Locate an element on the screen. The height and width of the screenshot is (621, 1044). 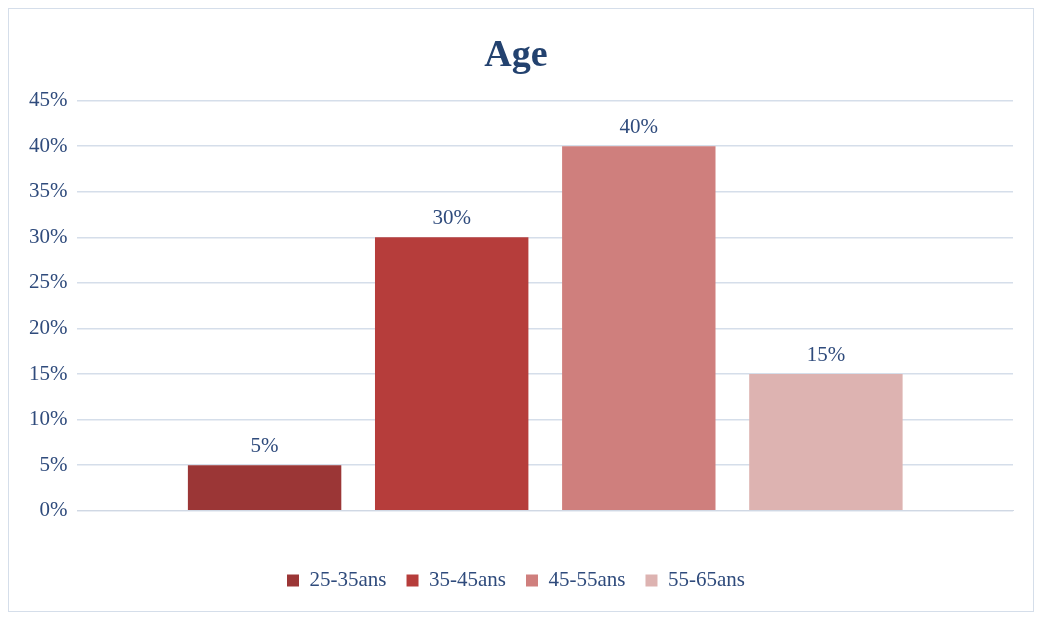
y-tick-label: 15% is located at coordinates (48, 372).